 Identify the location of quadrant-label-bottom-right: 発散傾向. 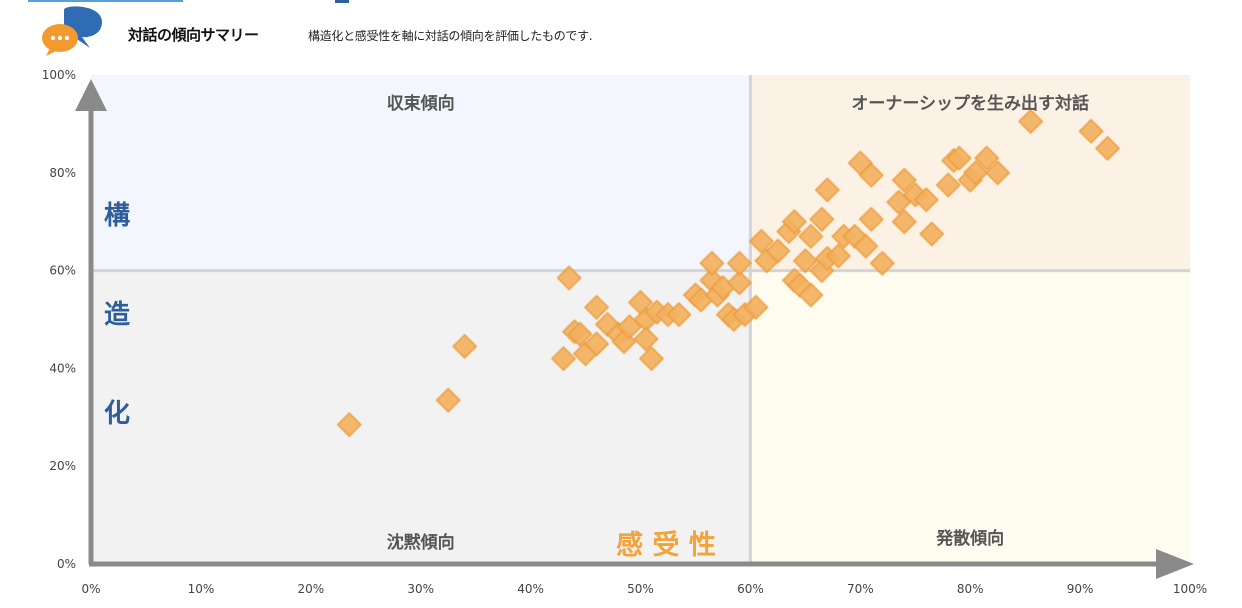
(969, 538).